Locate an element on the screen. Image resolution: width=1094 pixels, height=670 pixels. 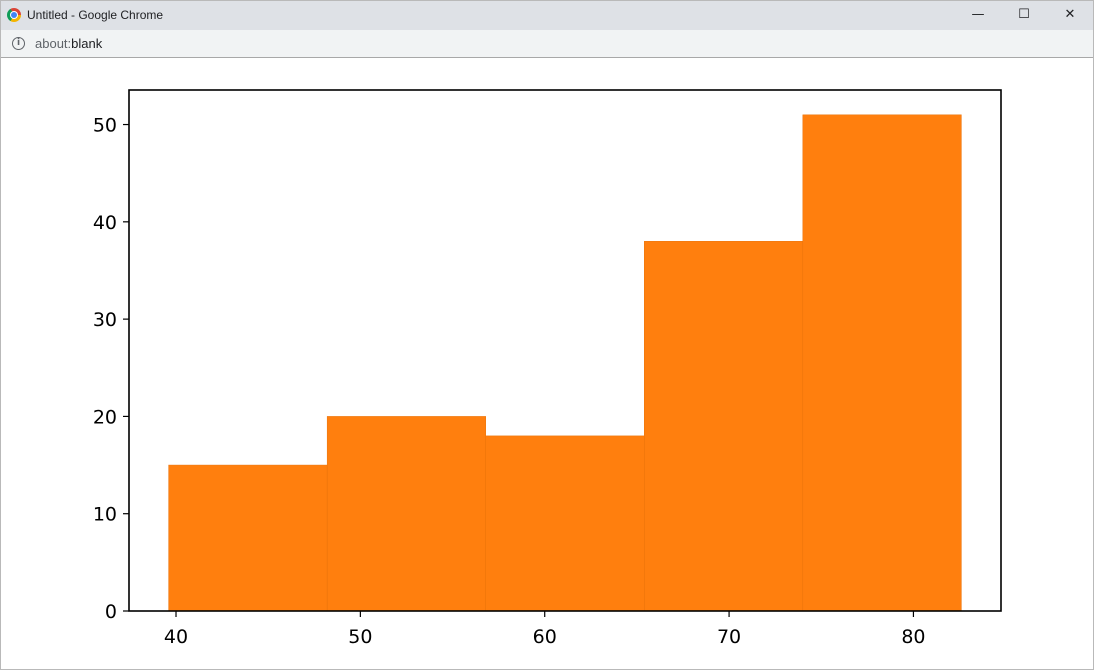
title-bar: Untitled - Google Chrome — ☐ ✕ is located at coordinates (547, 15).